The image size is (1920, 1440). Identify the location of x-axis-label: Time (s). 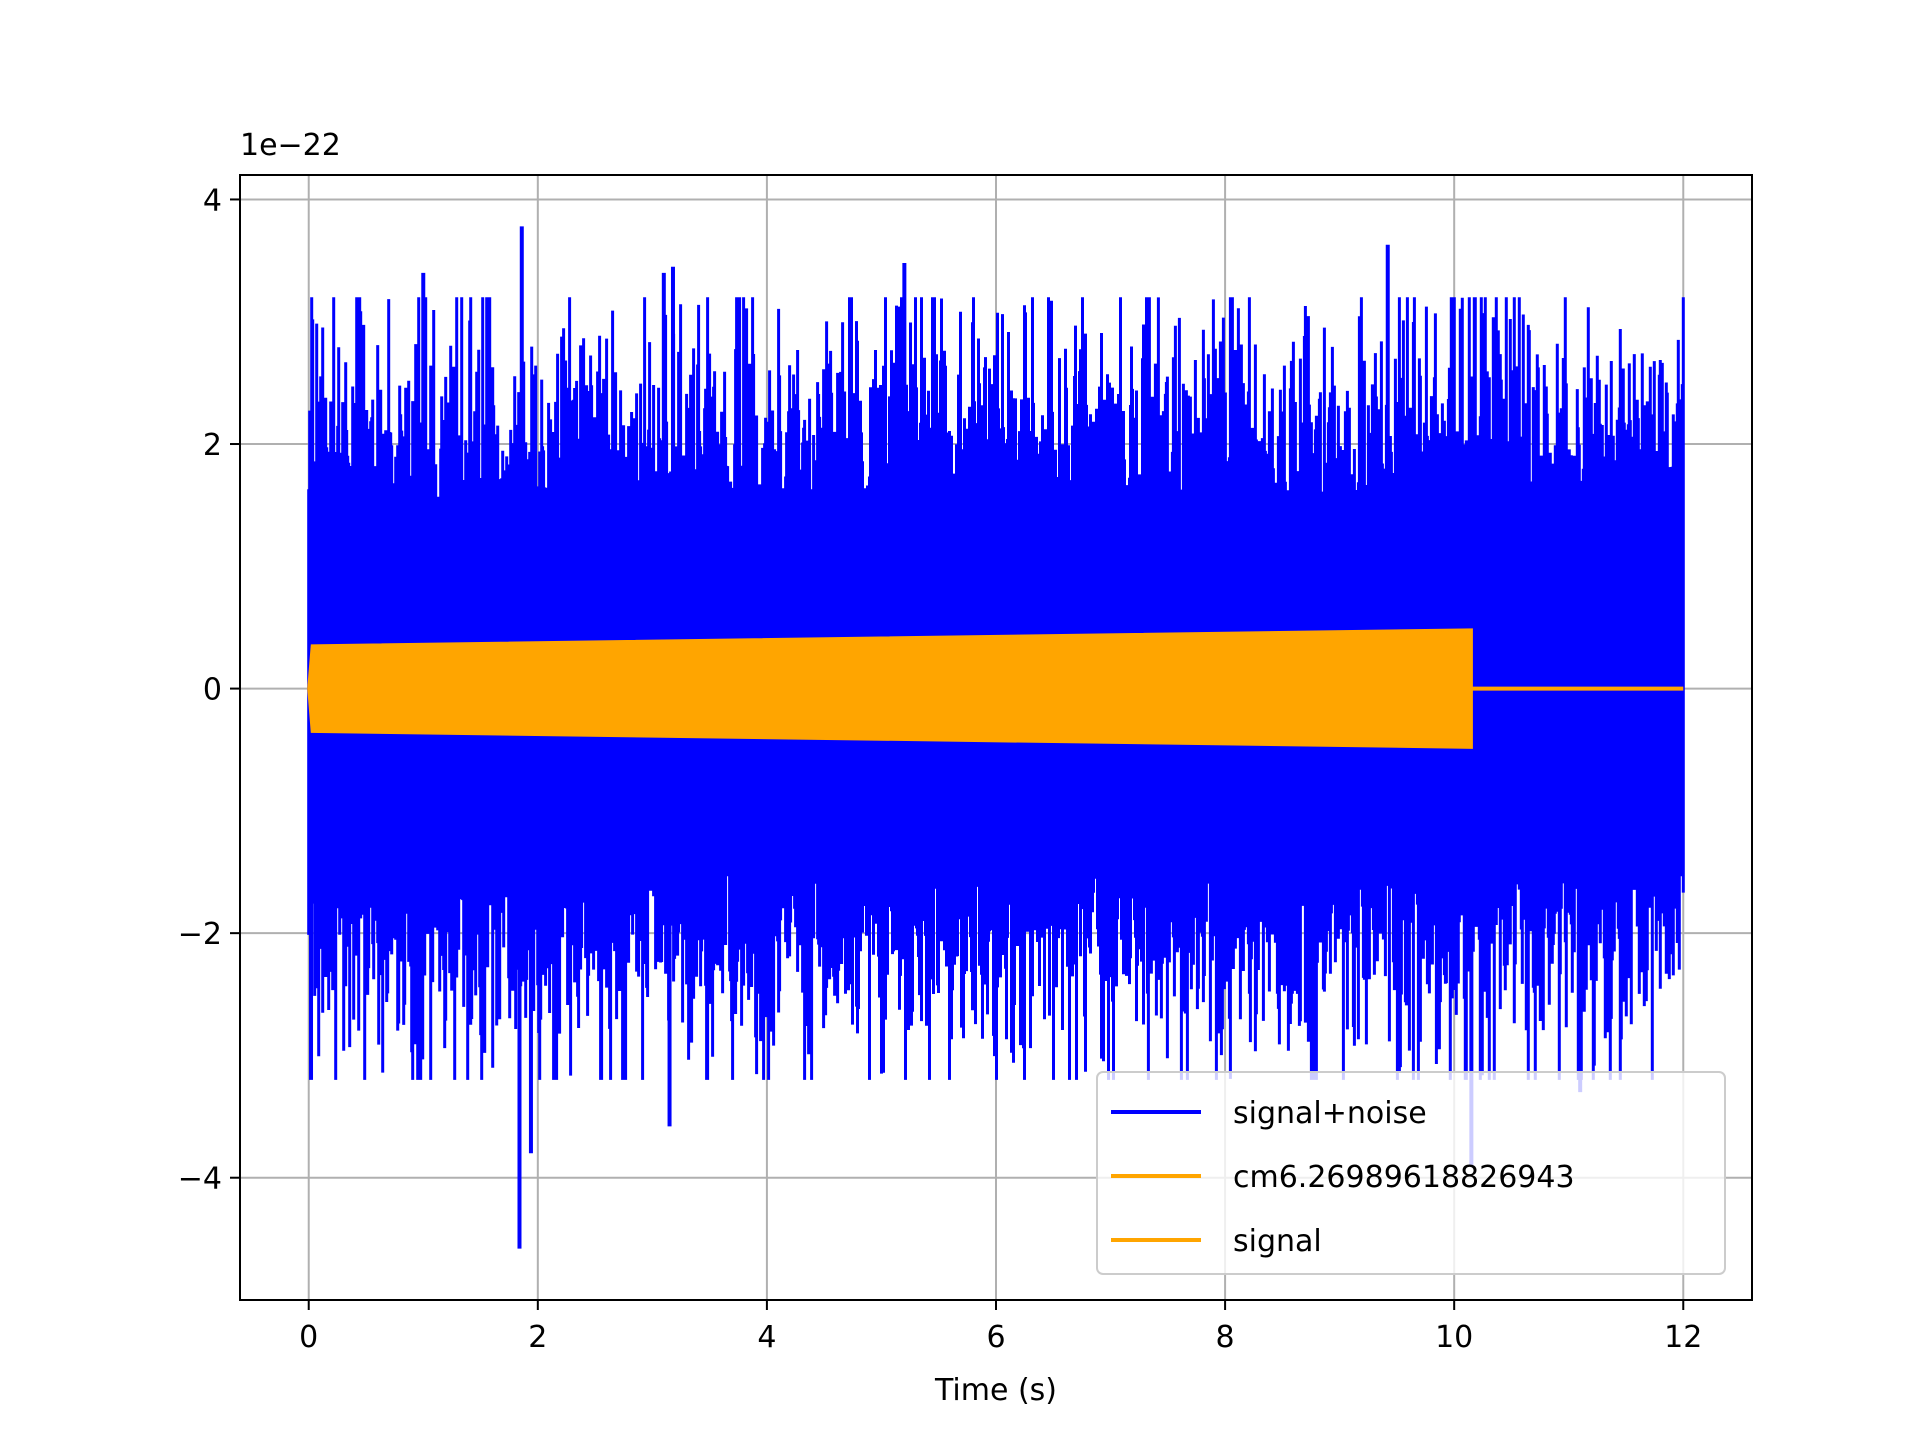
(995, 1390).